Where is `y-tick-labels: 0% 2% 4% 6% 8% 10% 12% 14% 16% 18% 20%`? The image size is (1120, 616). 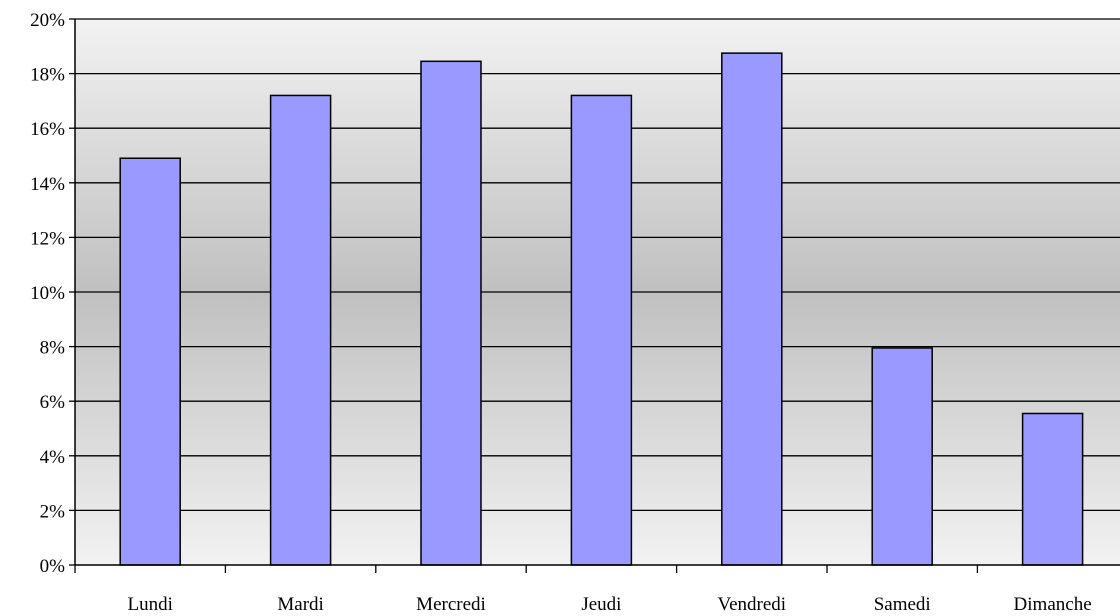
y-tick-labels: 0% 2% 4% 6% 8% 10% 12% 14% 16% 18% 20% is located at coordinates (47, 293).